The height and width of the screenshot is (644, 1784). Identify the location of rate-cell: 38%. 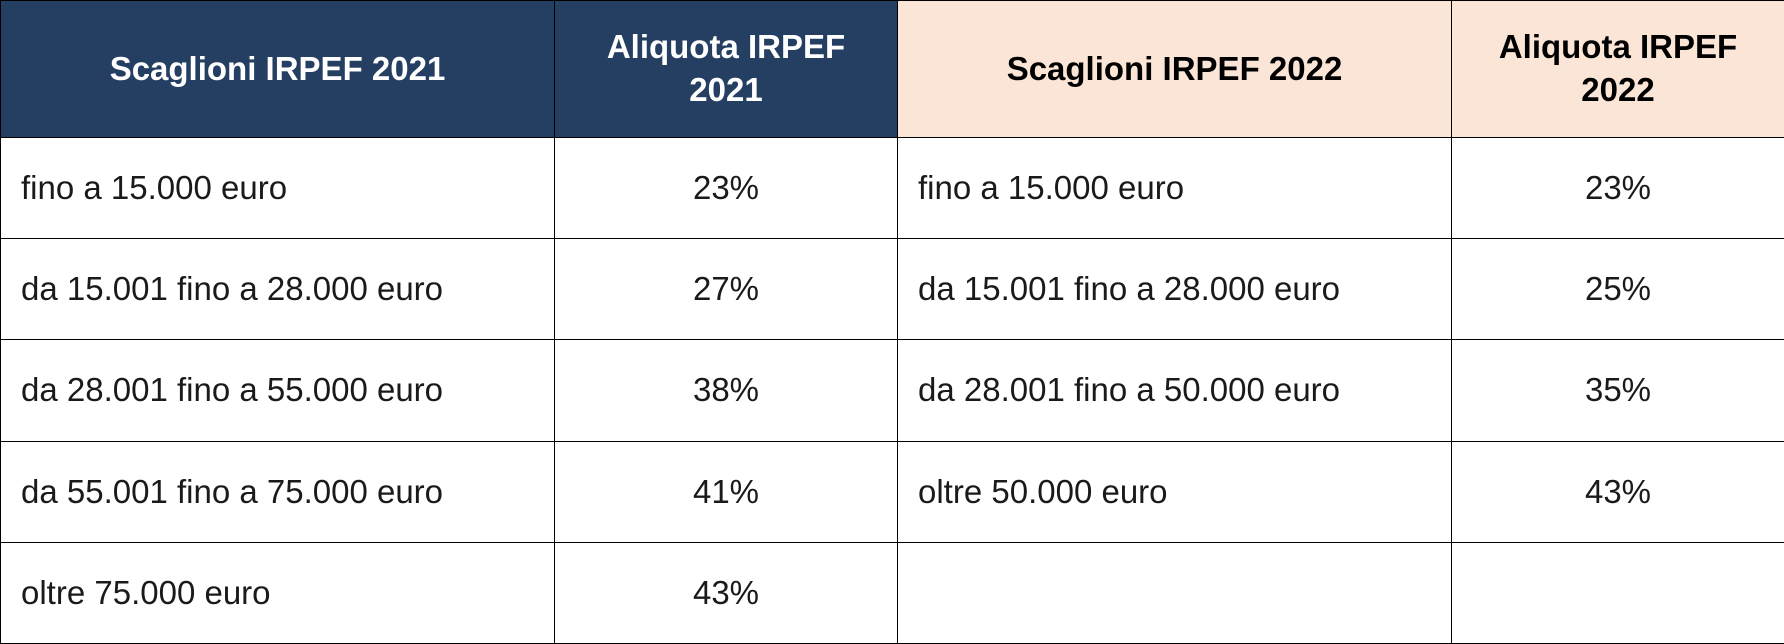
(726, 390).